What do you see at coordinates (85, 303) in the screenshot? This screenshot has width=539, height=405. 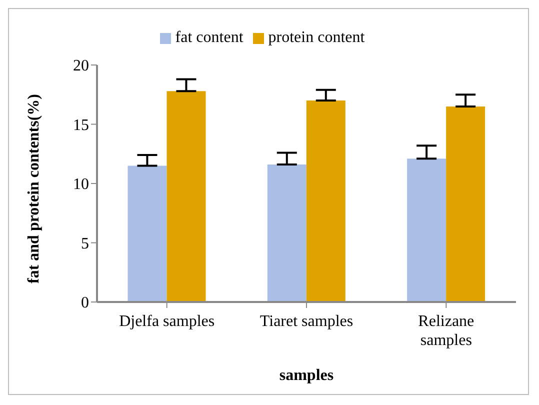 I see `y-tick-label: 0` at bounding box center [85, 303].